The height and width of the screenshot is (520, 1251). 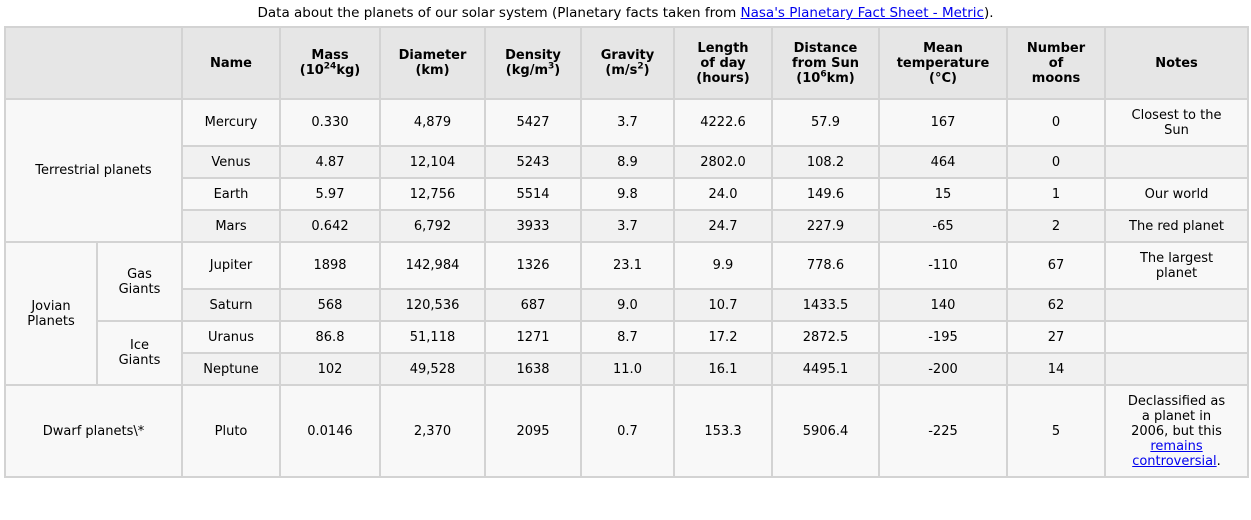 What do you see at coordinates (825, 265) in the screenshot?
I see `distance-cell: 778.6` at bounding box center [825, 265].